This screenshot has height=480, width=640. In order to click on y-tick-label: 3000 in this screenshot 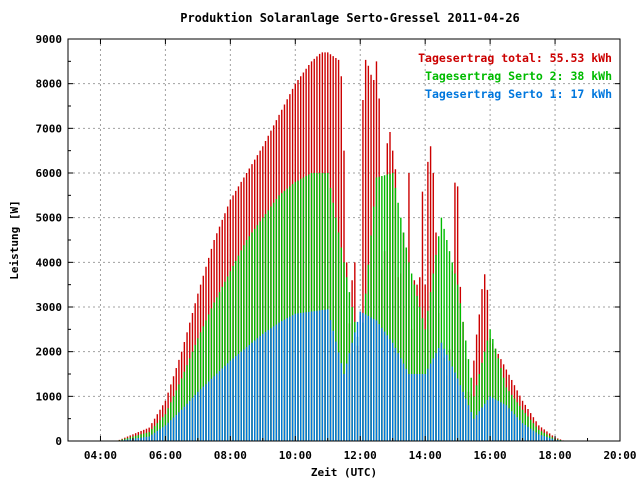, I will do `click(49, 307)`.